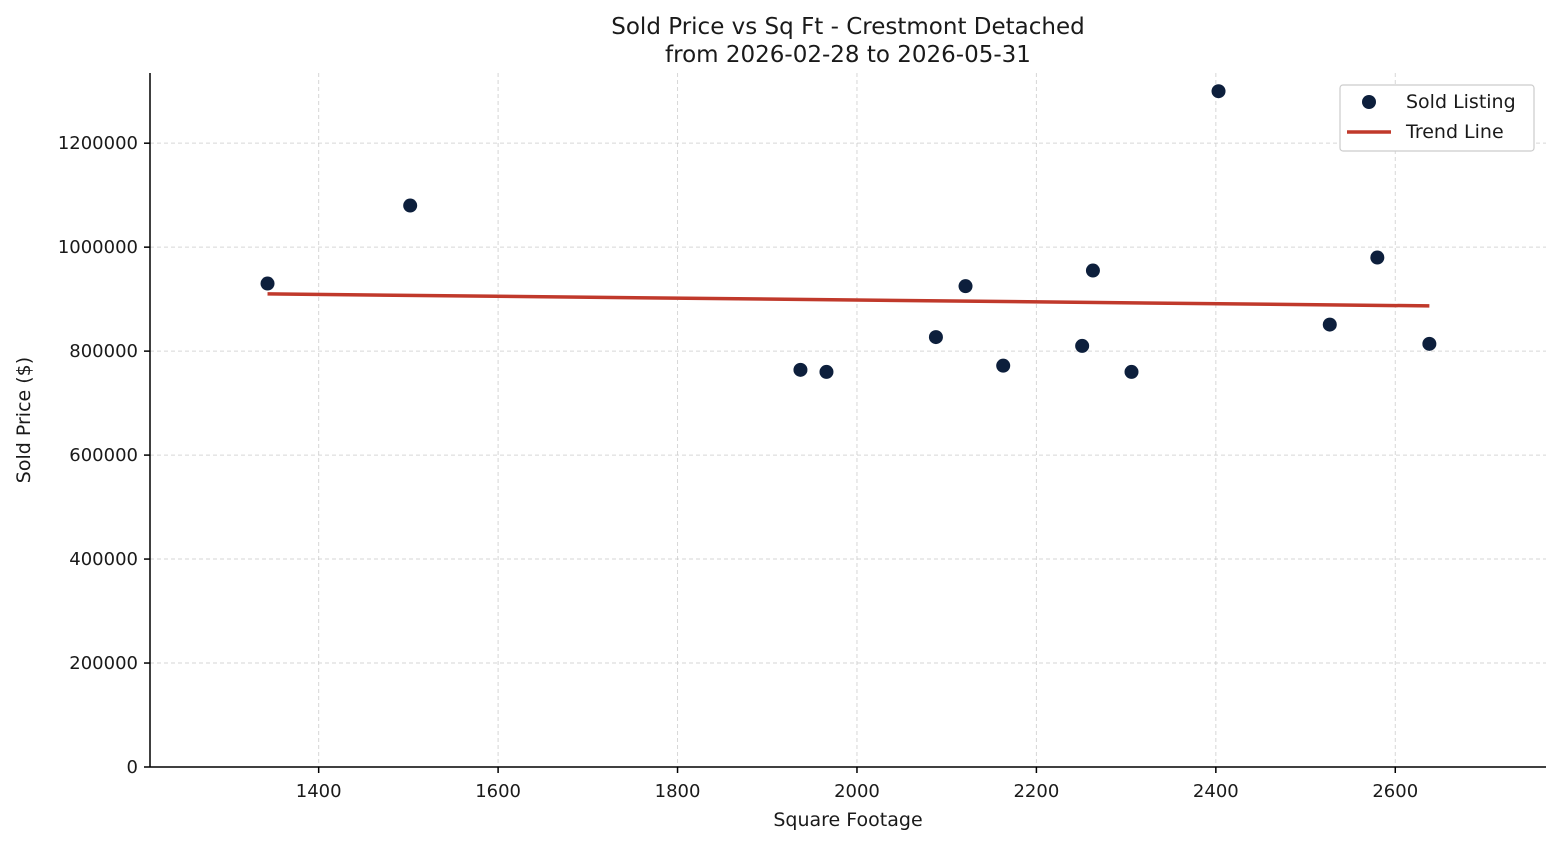 The height and width of the screenshot is (845, 1560). I want to click on y-axis-ticks: 0 200000 400000 600000 800000 1000000 1200000, so click(104, 455).